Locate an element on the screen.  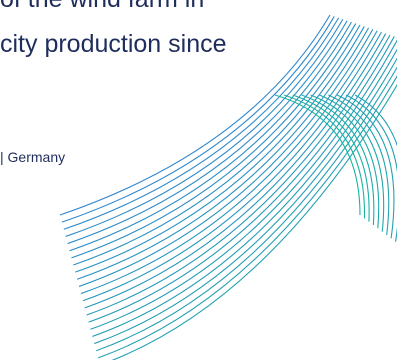
headline-line-2: city production since is located at coordinates (113, 44).